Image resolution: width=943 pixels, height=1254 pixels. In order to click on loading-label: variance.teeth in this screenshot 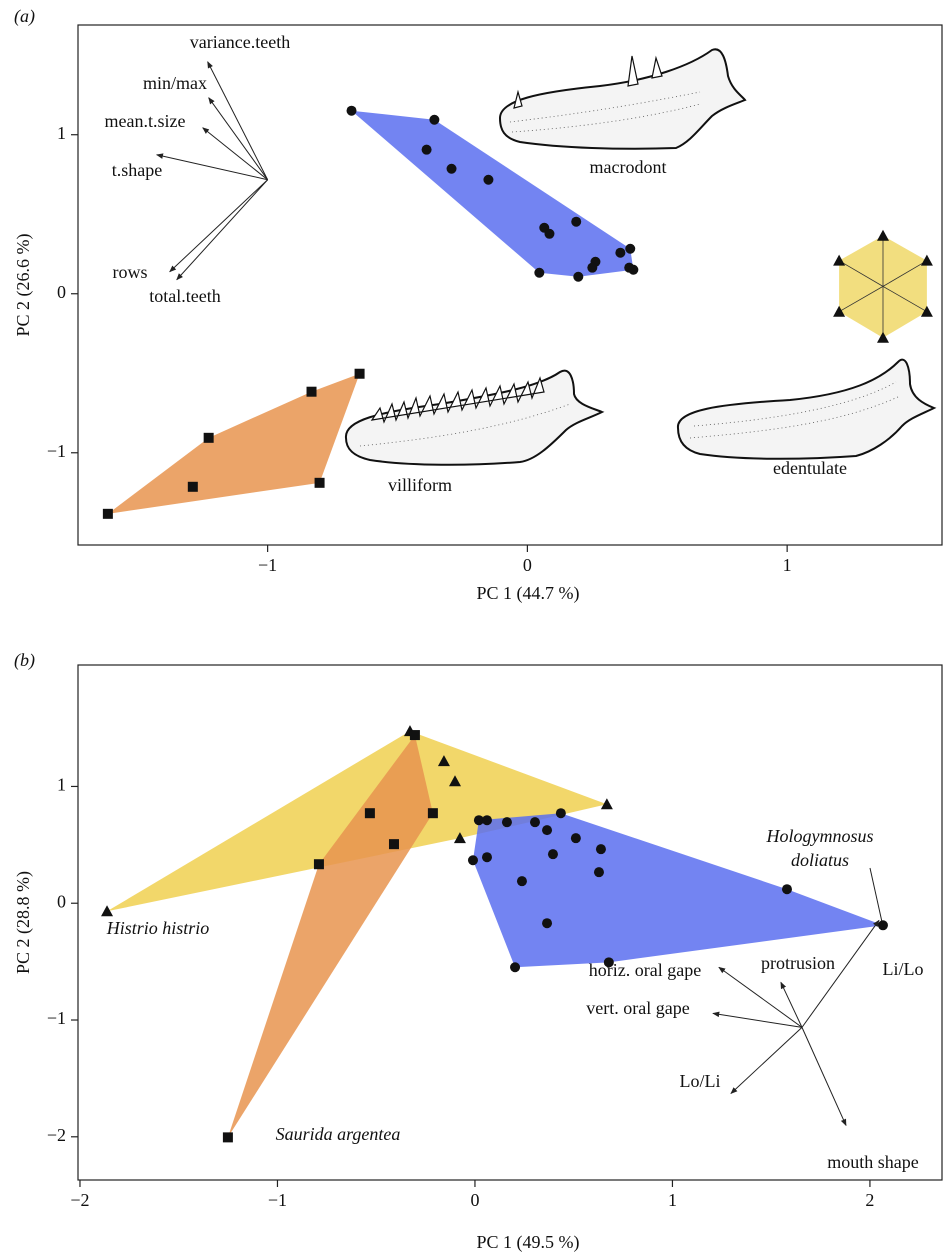, I will do `click(240, 42)`.